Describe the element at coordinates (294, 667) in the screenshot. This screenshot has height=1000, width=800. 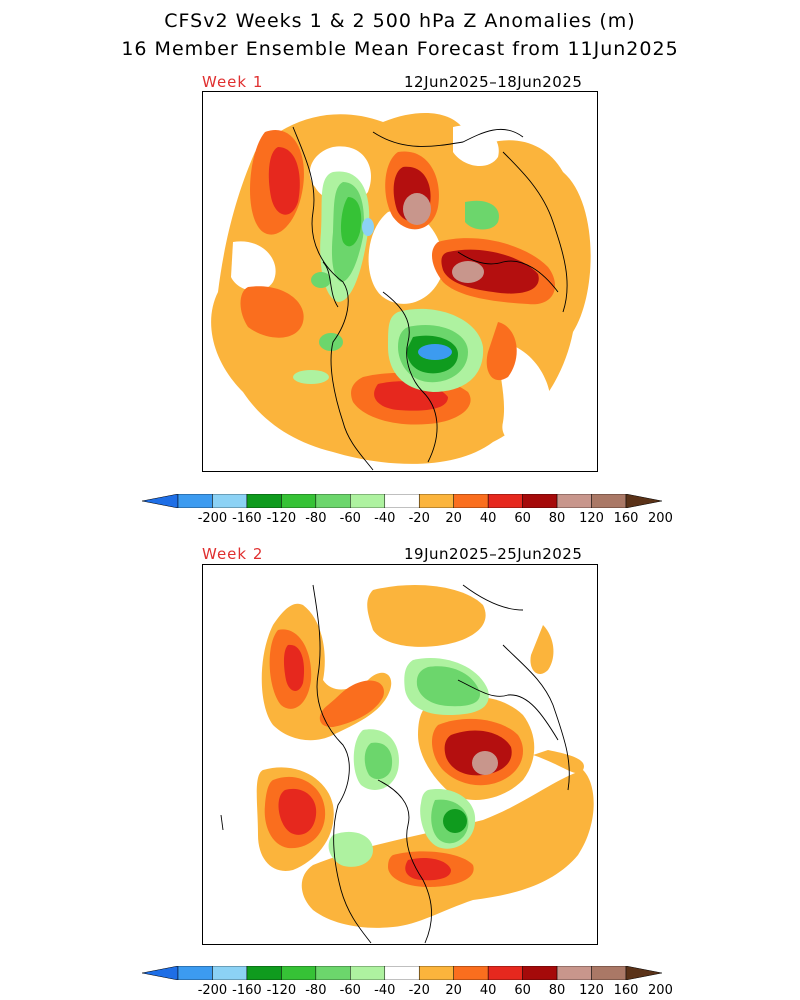
I see `w2-pos60-west` at that location.